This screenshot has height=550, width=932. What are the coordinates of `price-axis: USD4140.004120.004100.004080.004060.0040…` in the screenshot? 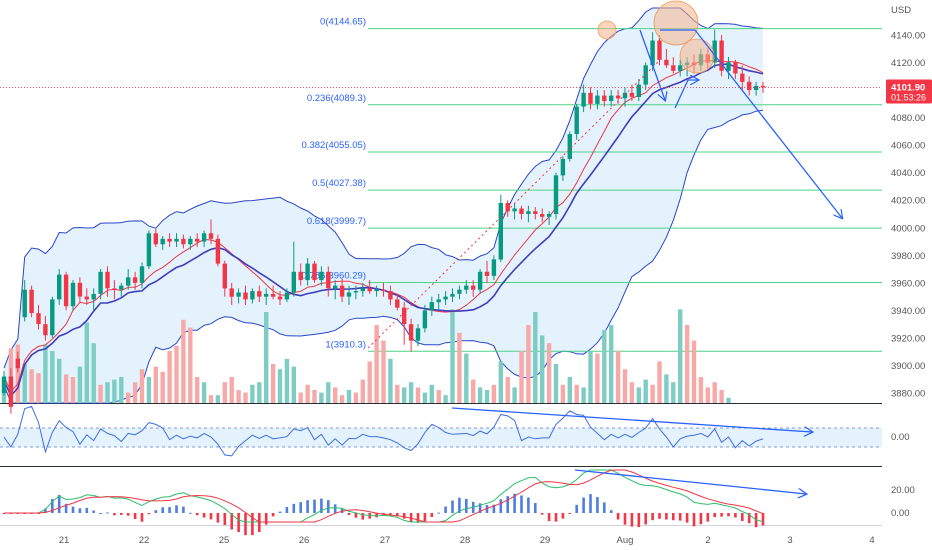 It's located at (909, 202).